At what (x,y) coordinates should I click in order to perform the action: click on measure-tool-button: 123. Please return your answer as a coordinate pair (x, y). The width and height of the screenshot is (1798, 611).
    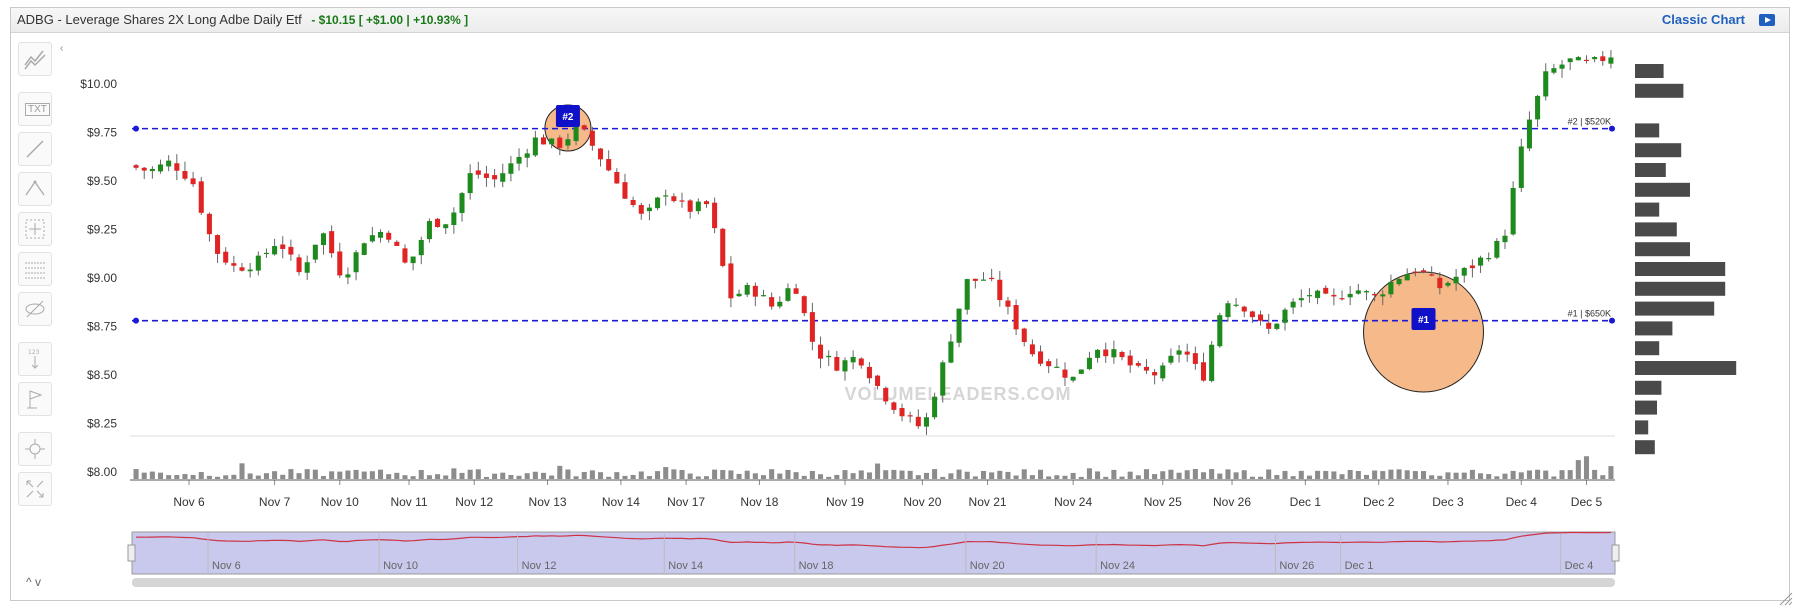
    Looking at the image, I should click on (35, 359).